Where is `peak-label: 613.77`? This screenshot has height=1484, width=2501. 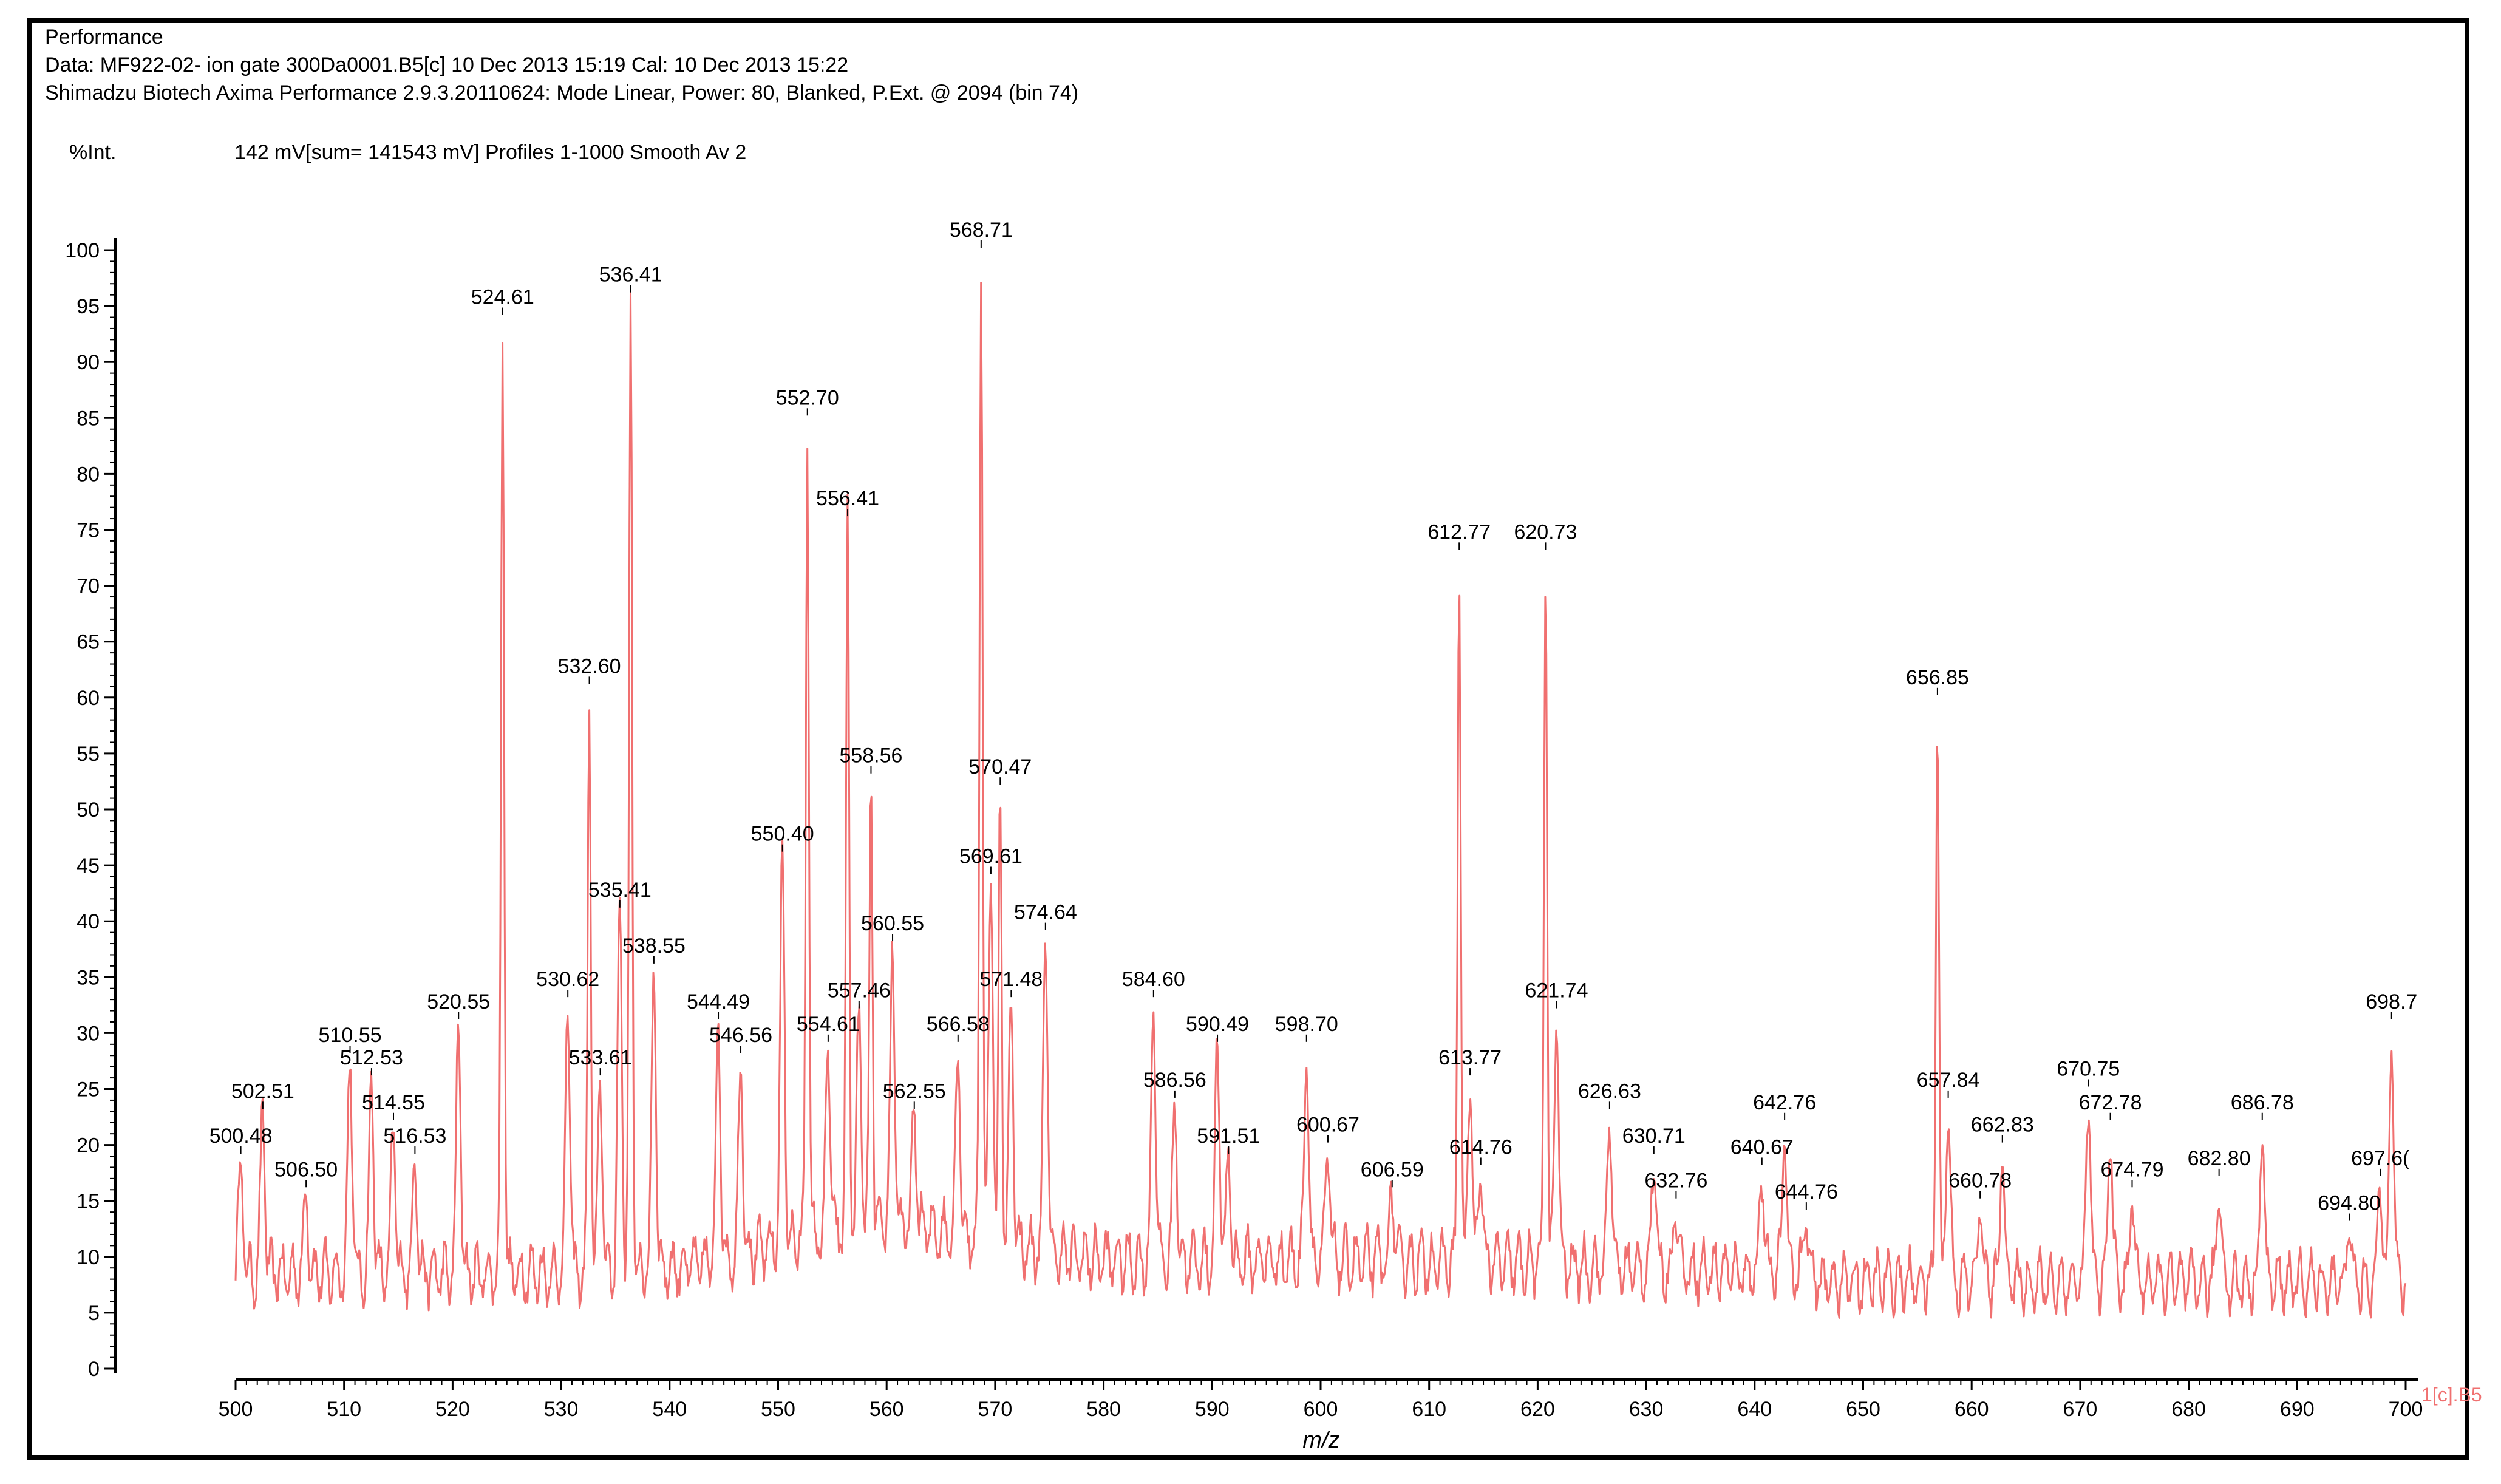 peak-label: 613.77 is located at coordinates (1470, 1057).